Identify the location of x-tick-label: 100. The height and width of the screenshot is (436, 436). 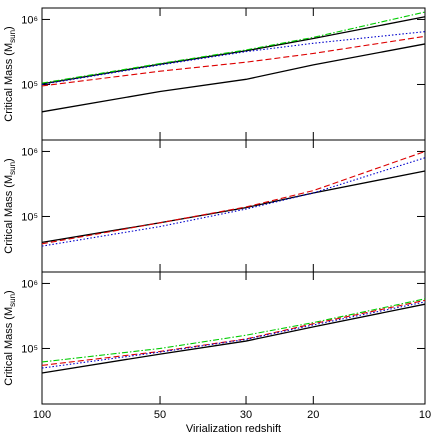
(42, 415).